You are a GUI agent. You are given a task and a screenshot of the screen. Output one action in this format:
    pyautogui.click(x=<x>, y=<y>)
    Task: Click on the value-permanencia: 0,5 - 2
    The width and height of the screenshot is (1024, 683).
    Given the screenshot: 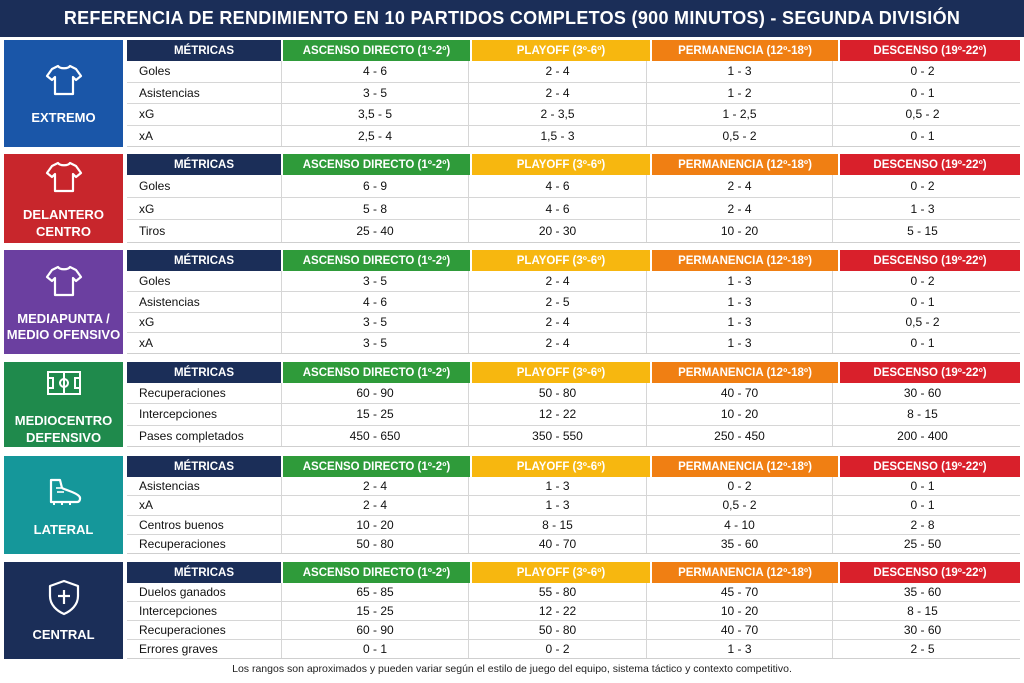 What is the action you would take?
    pyautogui.click(x=739, y=505)
    